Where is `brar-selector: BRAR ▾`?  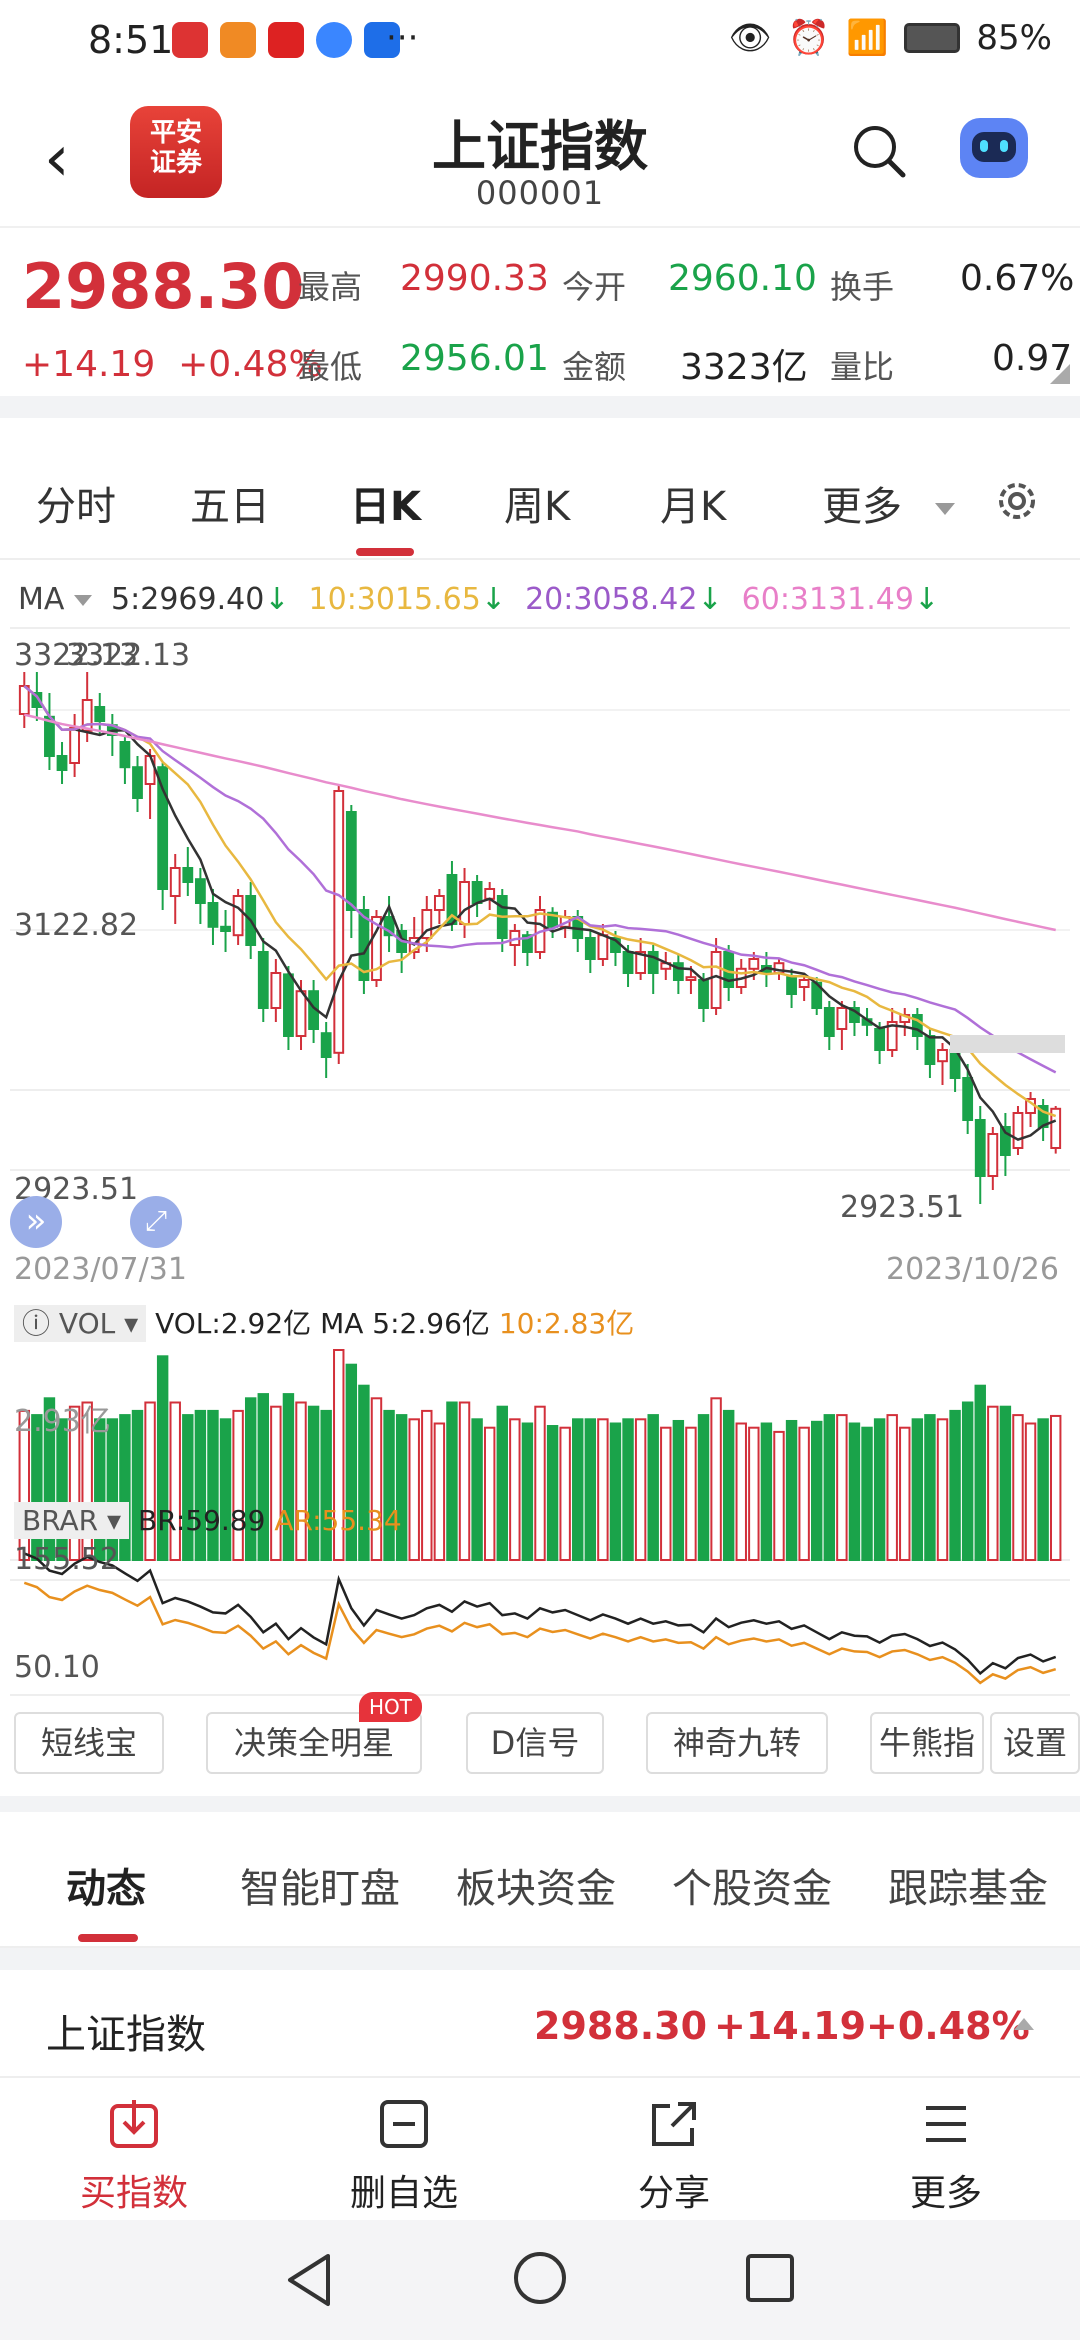
brar-selector: BRAR ▾ is located at coordinates (72, 1520).